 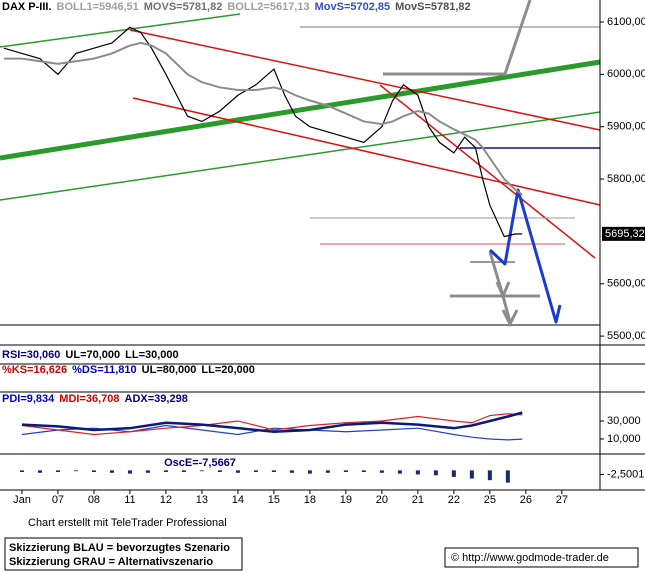 What do you see at coordinates (433, 7) in the screenshot?
I see `label: MovS=5781,82` at bounding box center [433, 7].